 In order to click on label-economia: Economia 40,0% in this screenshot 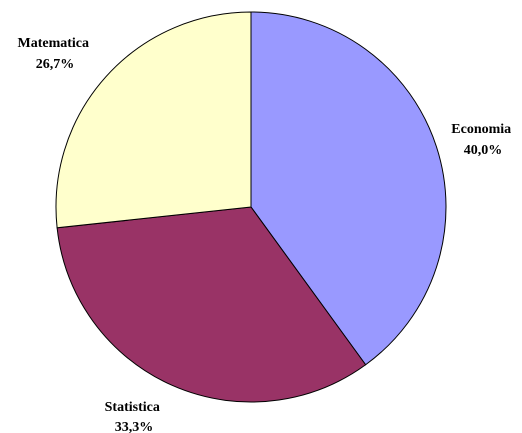, I will do `click(482, 140)`.